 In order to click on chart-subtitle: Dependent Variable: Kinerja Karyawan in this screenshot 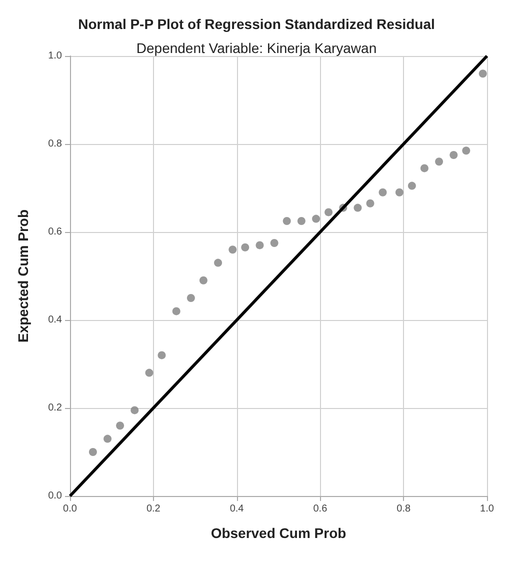, I will do `click(256, 48)`.